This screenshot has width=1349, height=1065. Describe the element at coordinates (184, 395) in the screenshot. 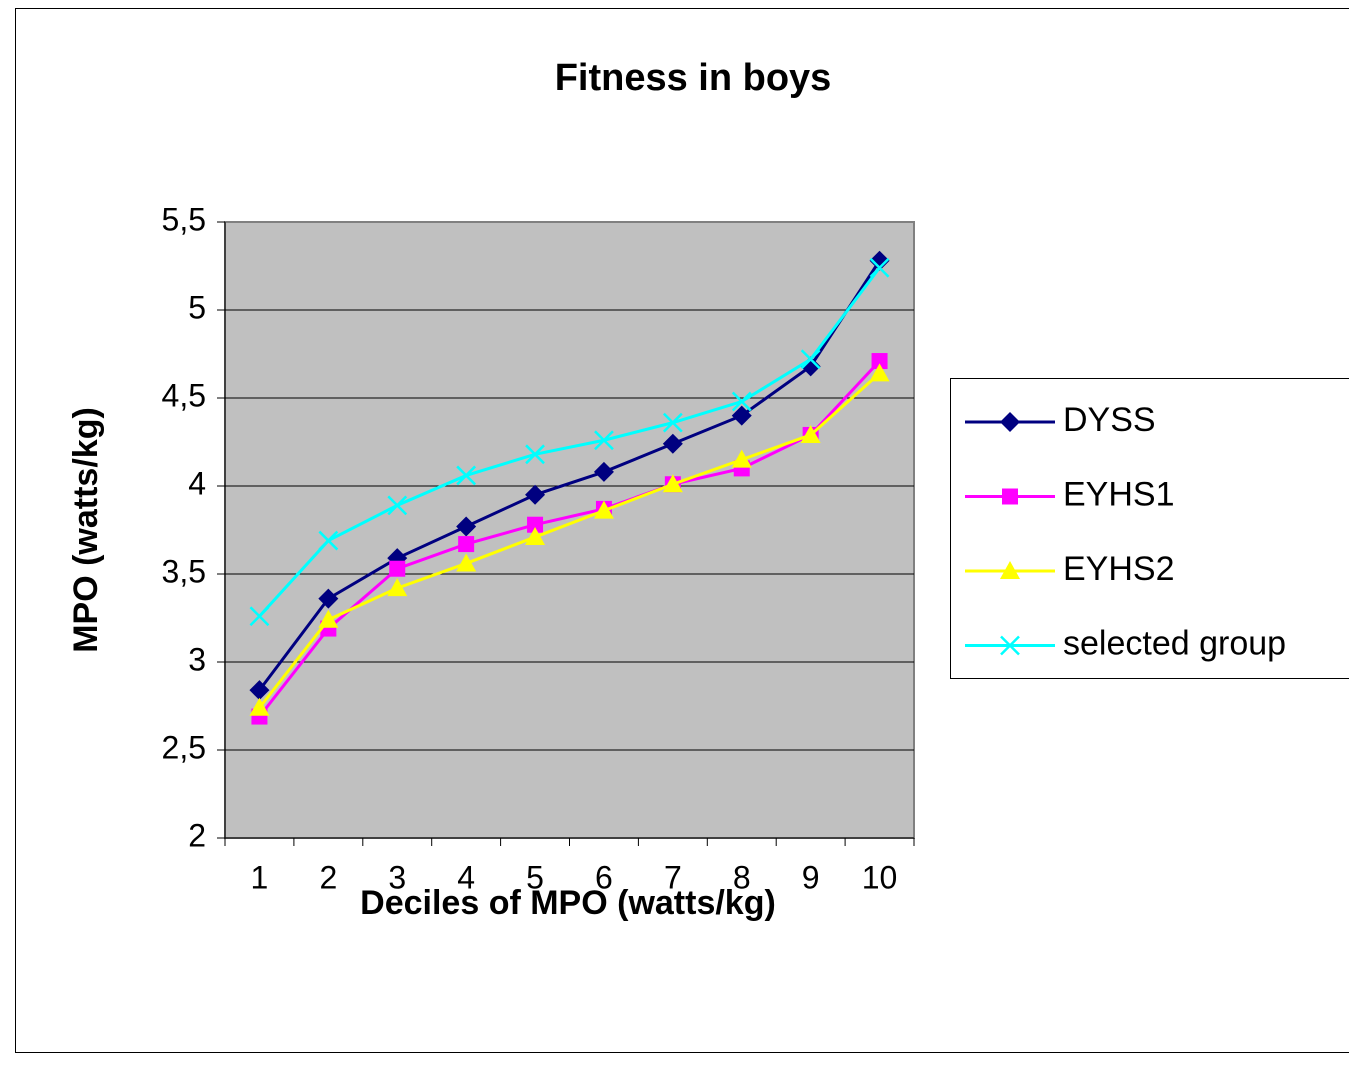

I see `y-tick-label: 4,5` at that location.